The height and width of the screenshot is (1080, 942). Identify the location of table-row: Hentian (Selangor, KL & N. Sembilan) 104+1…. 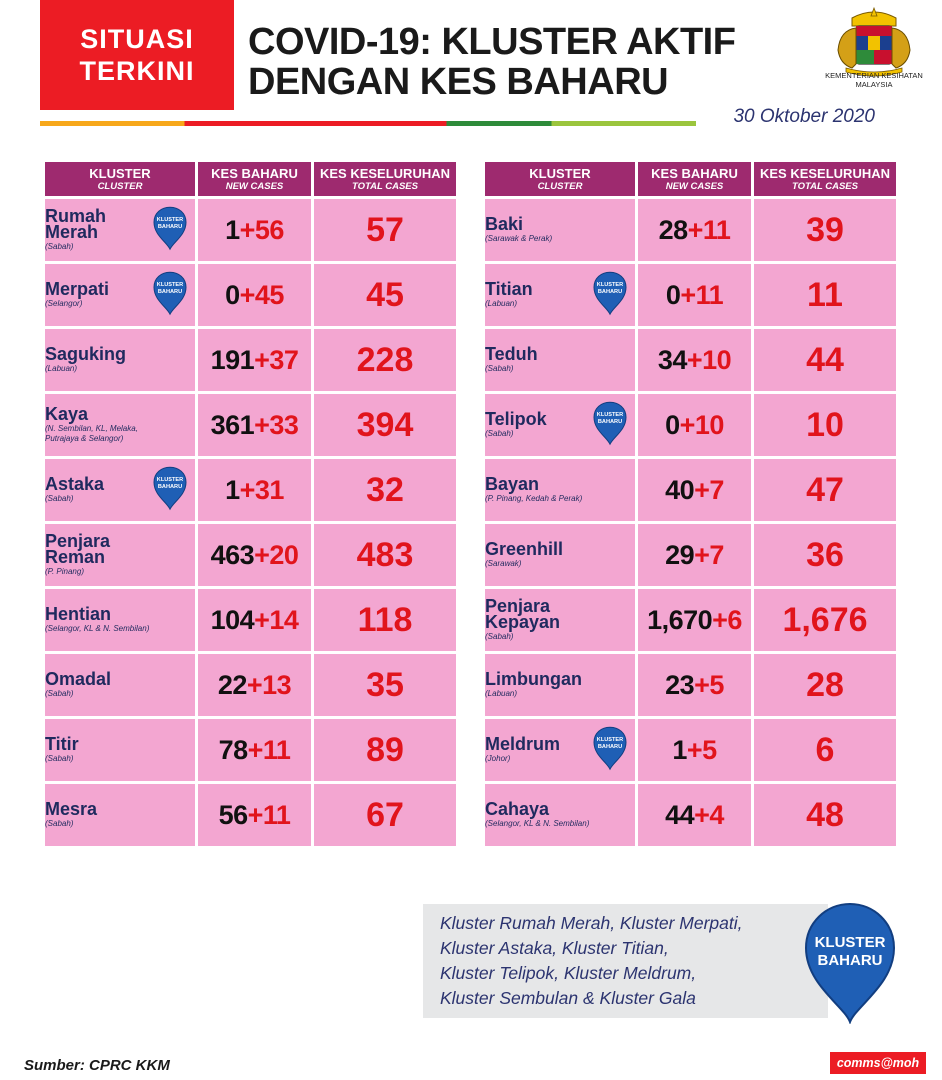
(250, 620).